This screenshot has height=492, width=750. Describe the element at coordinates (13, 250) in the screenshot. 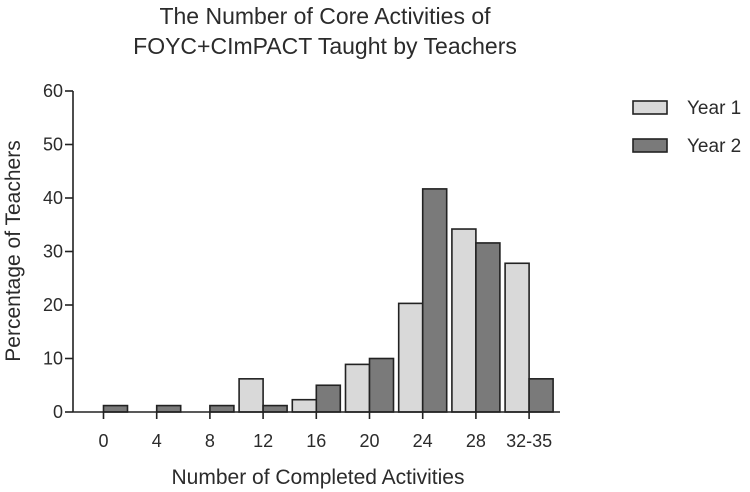

I see `y-axis-label: Percentage of Teachers` at that location.